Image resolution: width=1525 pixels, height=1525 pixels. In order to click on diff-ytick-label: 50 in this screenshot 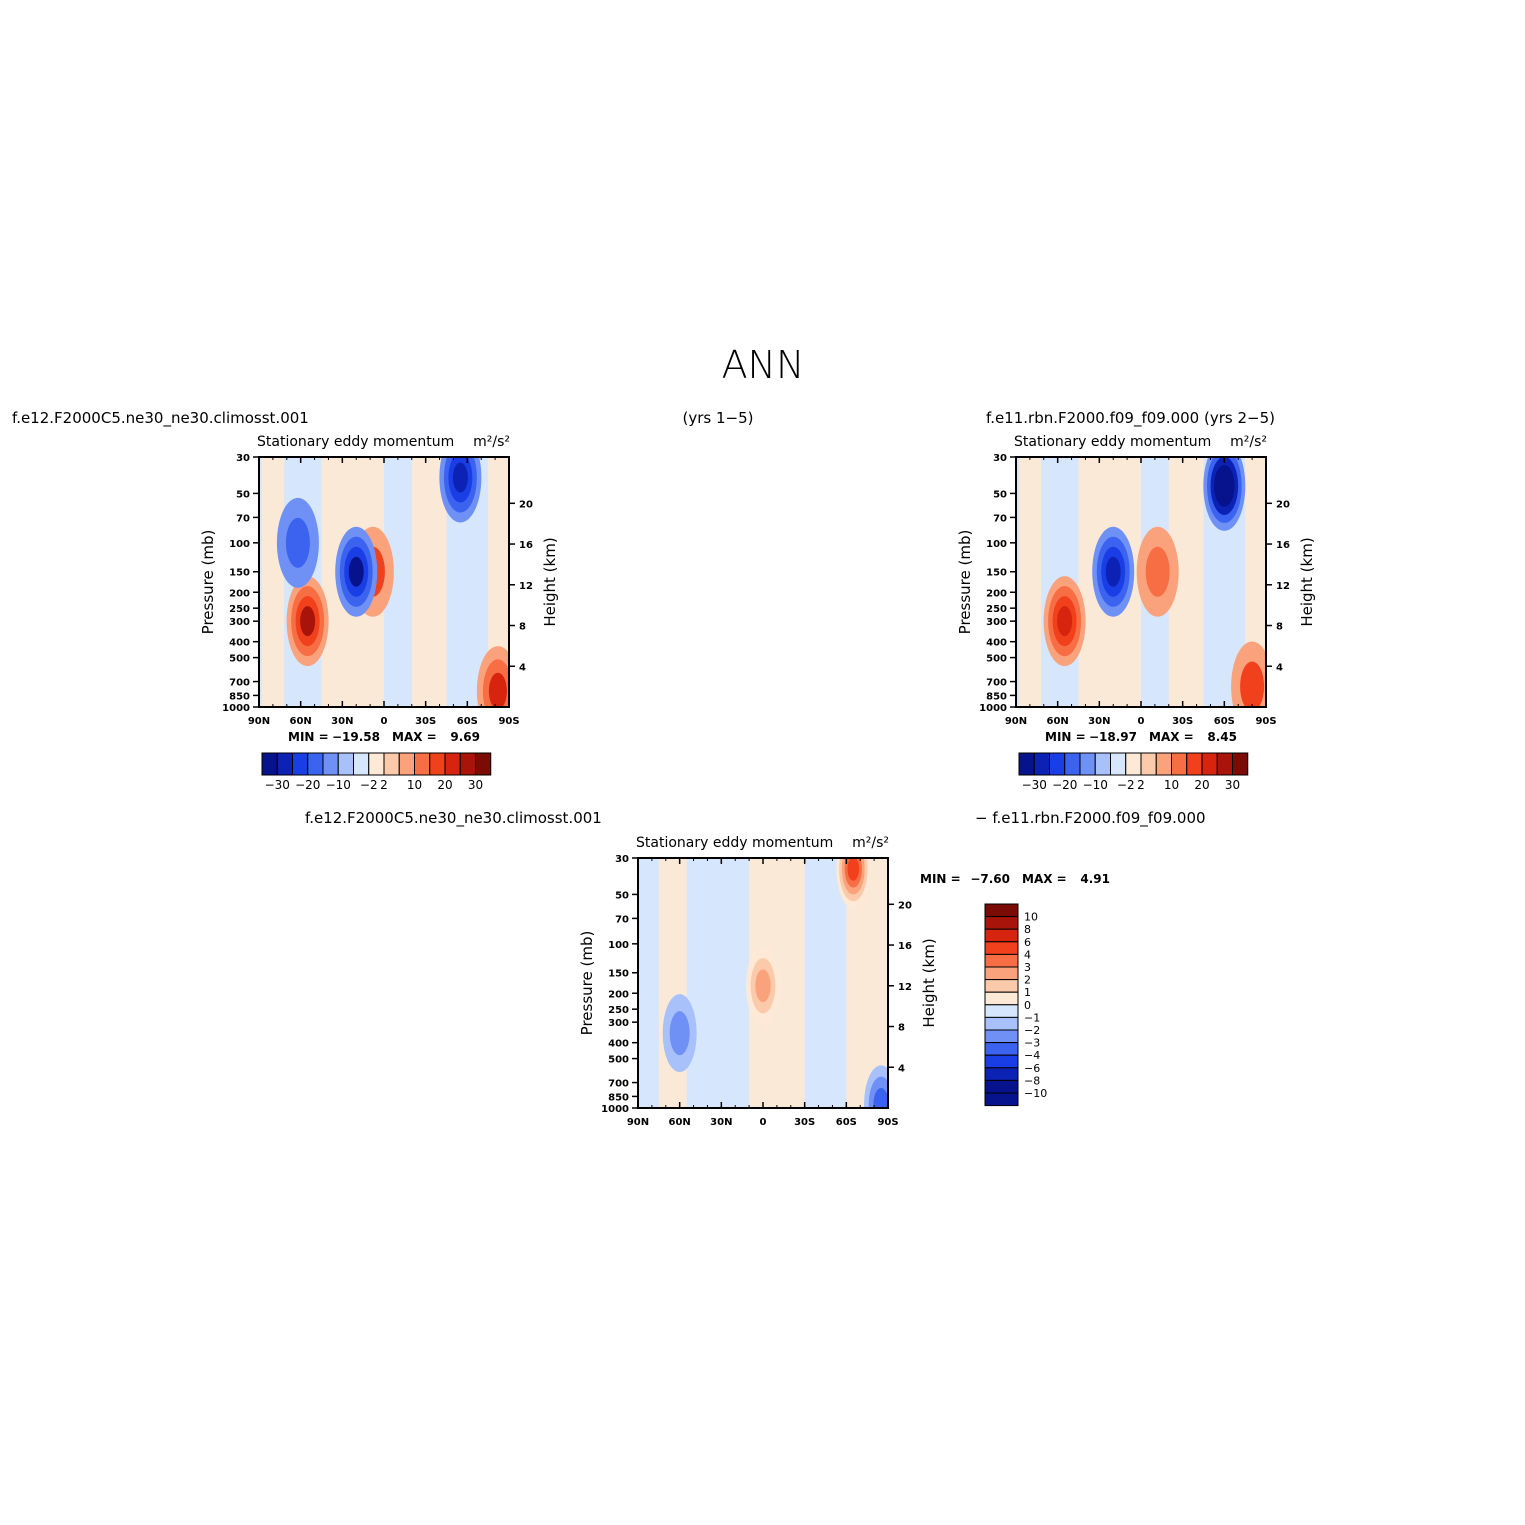, I will do `click(622, 895)`.